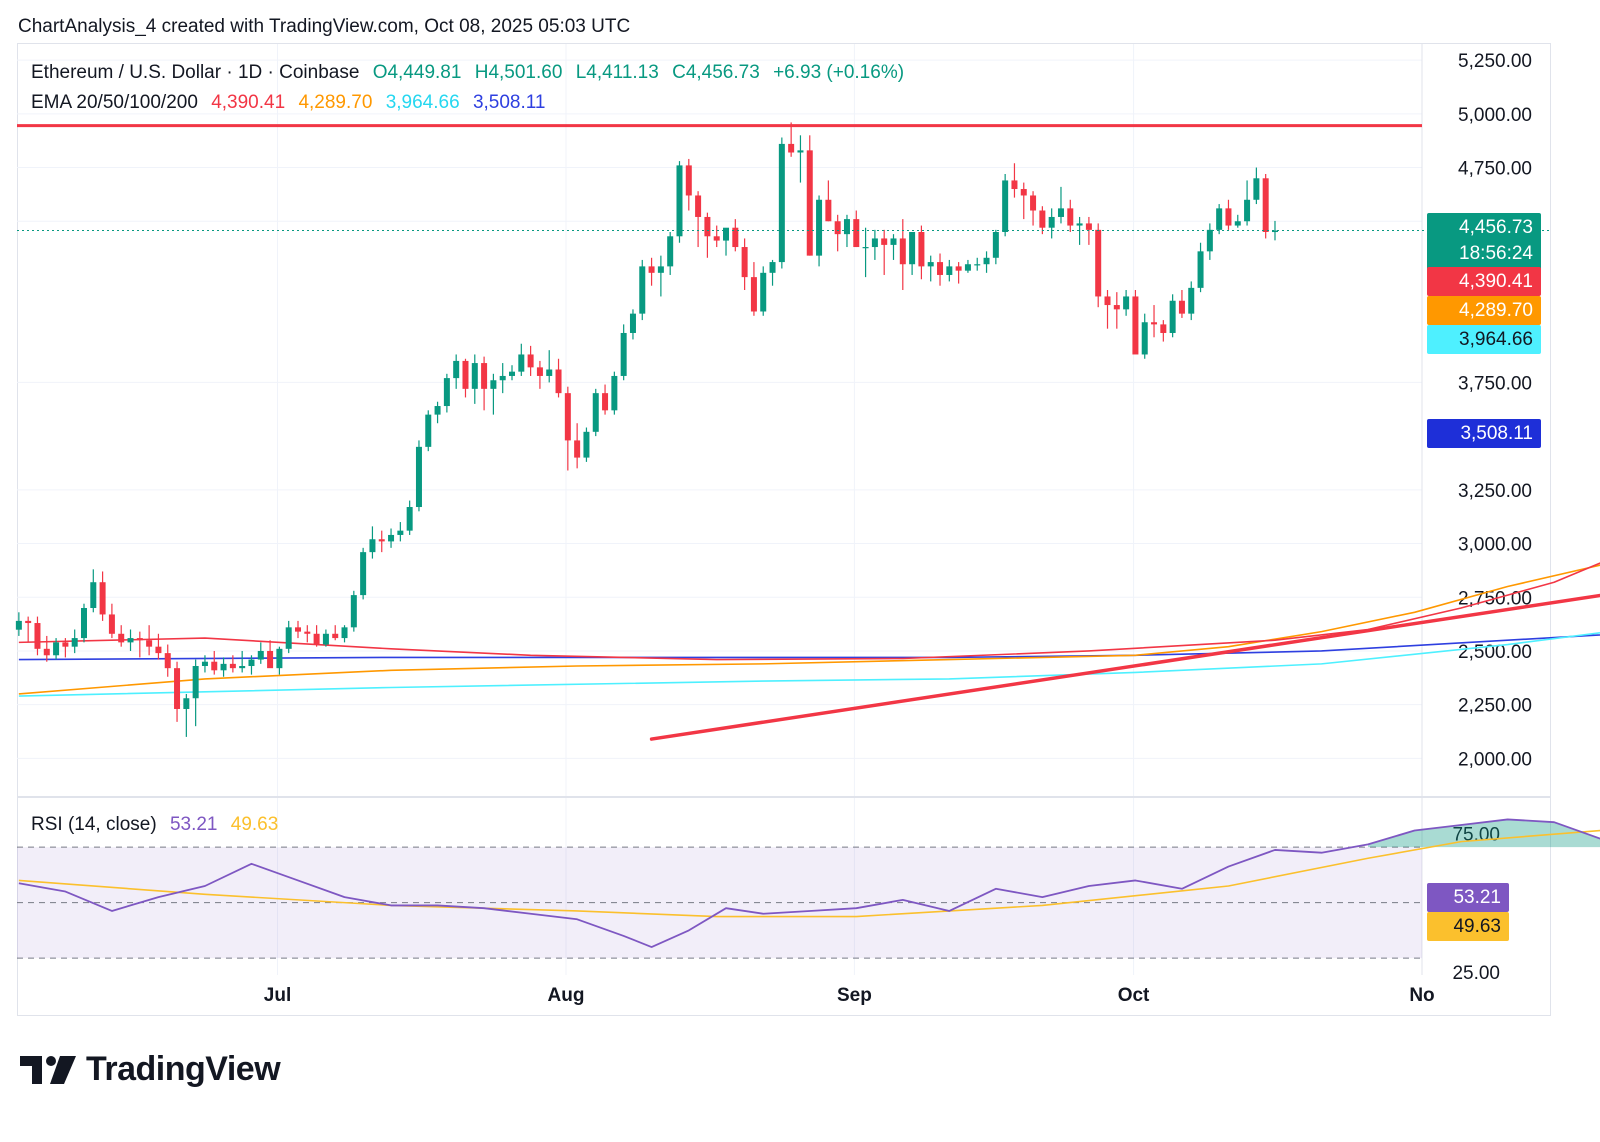  What do you see at coordinates (1124, 667) in the screenshot?
I see `ascending-support-trendline` at bounding box center [1124, 667].